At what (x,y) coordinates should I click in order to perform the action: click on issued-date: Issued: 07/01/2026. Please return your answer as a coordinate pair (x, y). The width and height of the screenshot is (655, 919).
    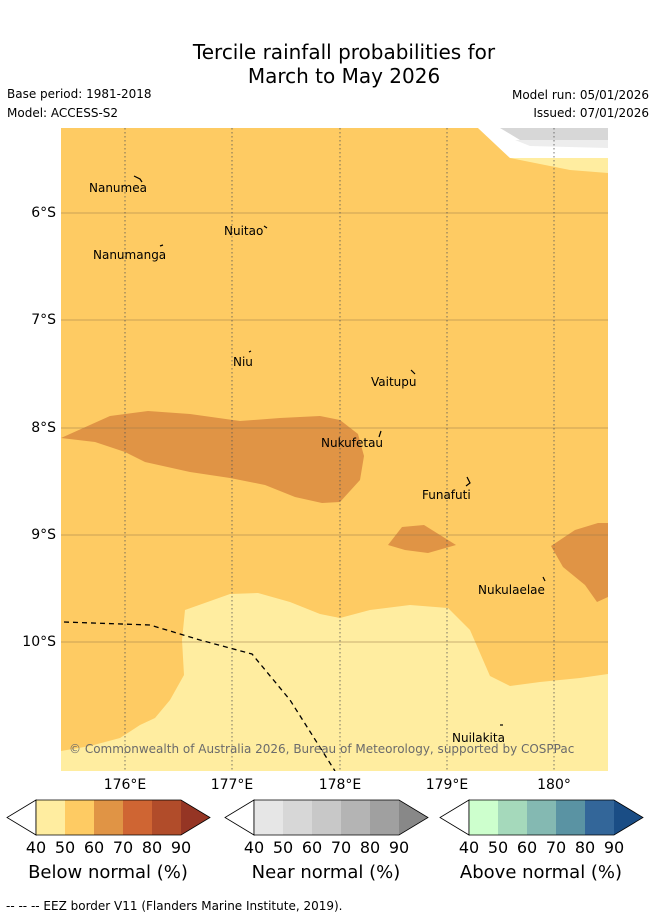
    Looking at the image, I should click on (591, 113).